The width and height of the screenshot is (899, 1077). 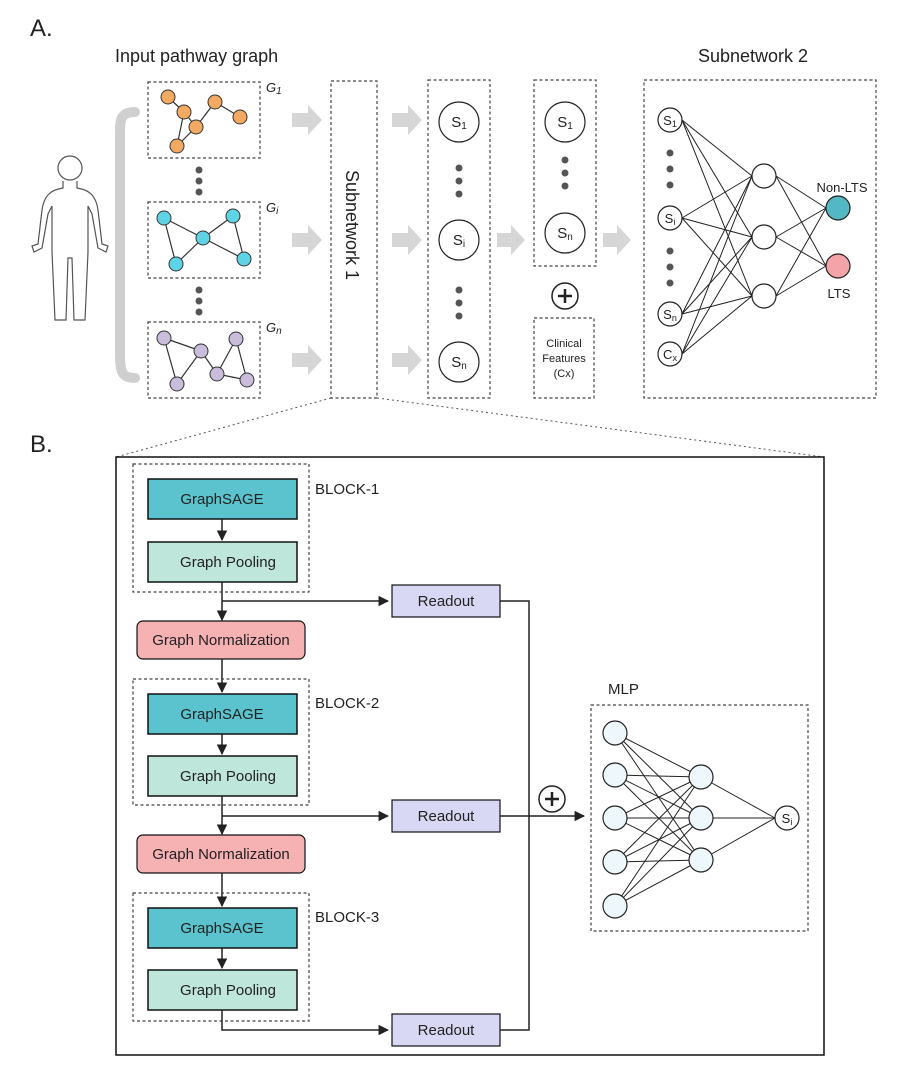 What do you see at coordinates (347, 489) in the screenshot?
I see `block-1-title: BLOCK-1` at bounding box center [347, 489].